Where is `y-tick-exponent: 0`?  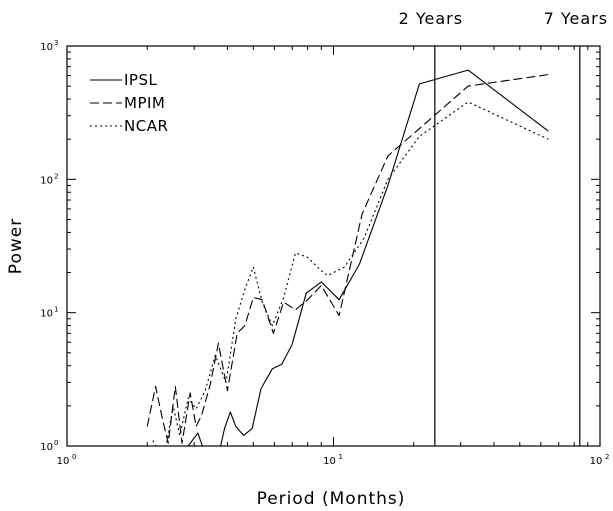
y-tick-exponent: 0 is located at coordinates (56, 443).